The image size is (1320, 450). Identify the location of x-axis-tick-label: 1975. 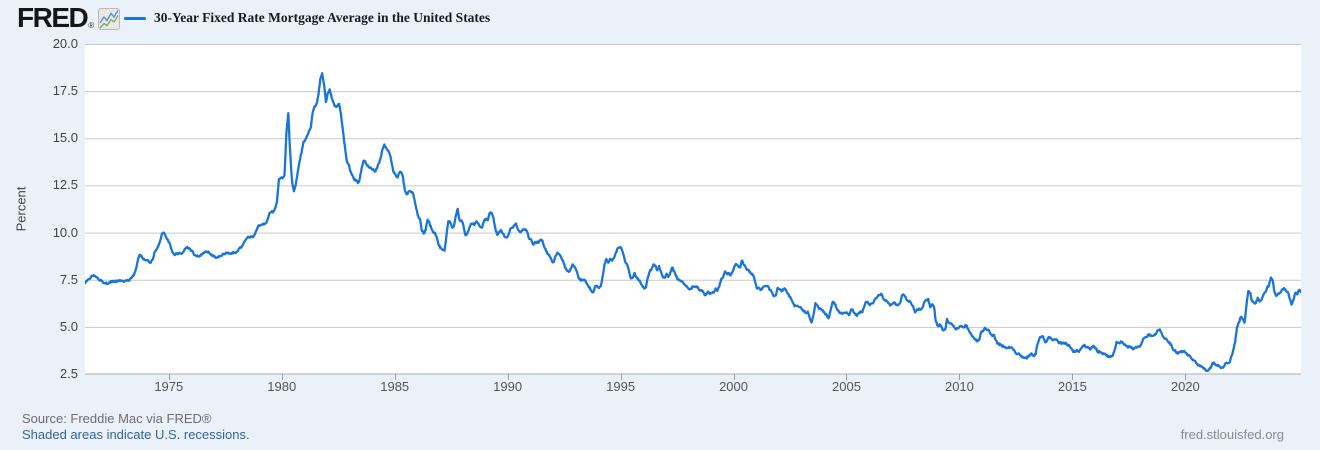
(169, 386).